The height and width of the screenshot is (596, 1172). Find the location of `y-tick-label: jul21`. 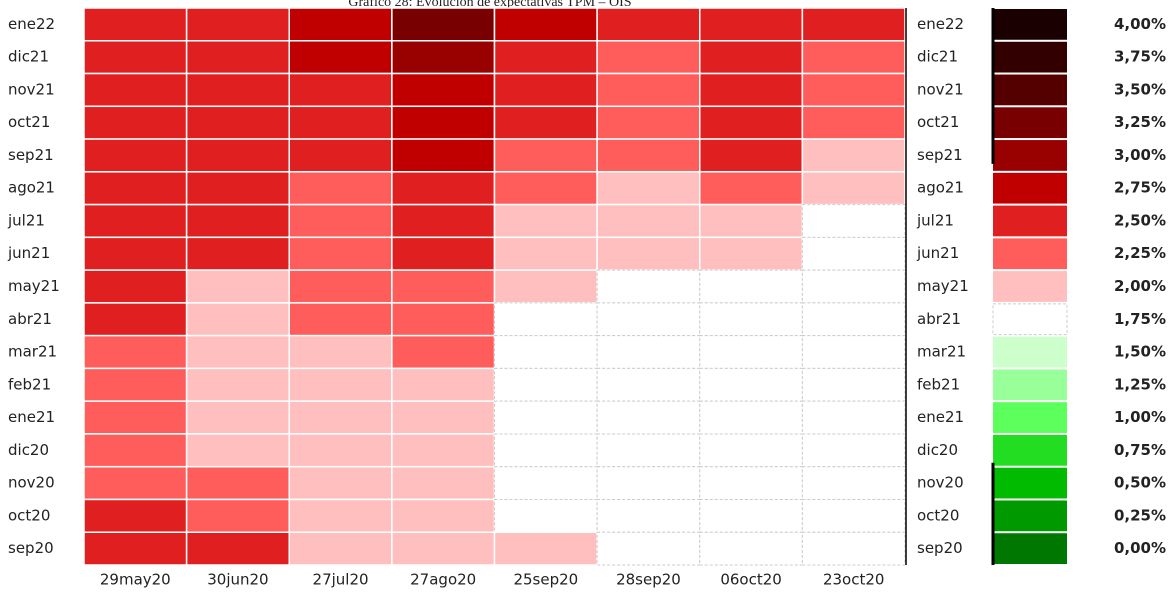

y-tick-label: jul21 is located at coordinates (26, 220).